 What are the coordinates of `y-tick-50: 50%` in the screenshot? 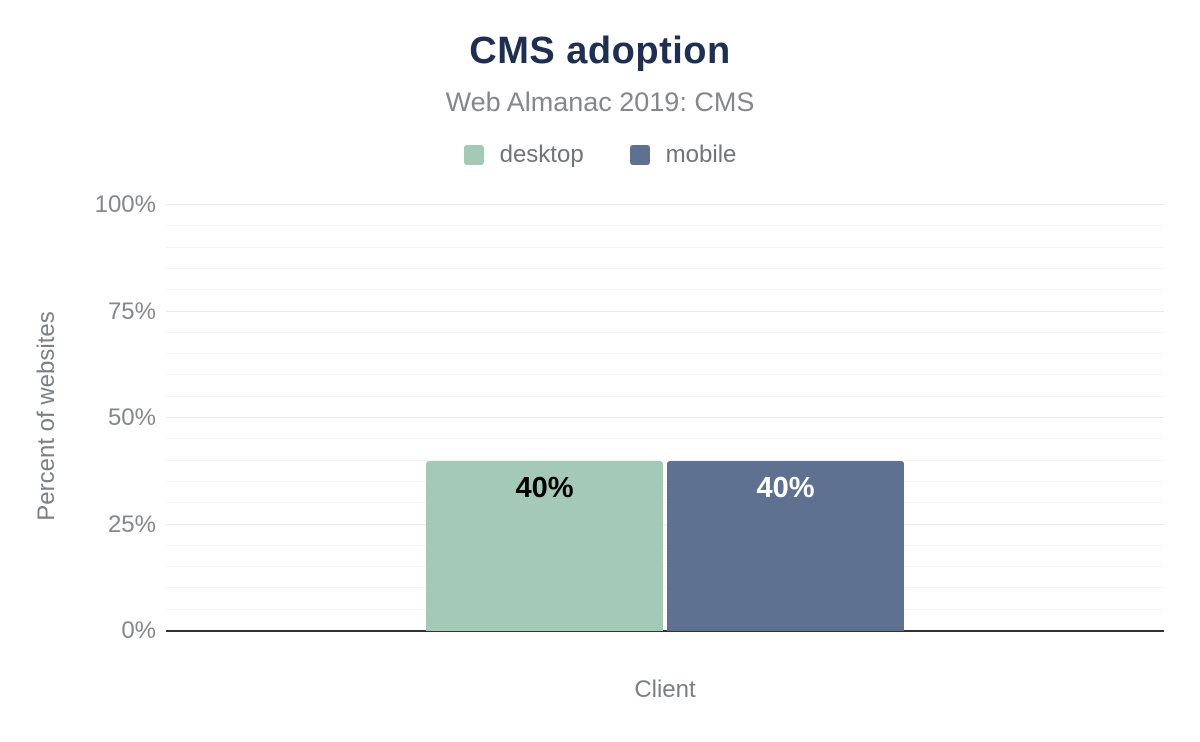 It's located at (131, 417).